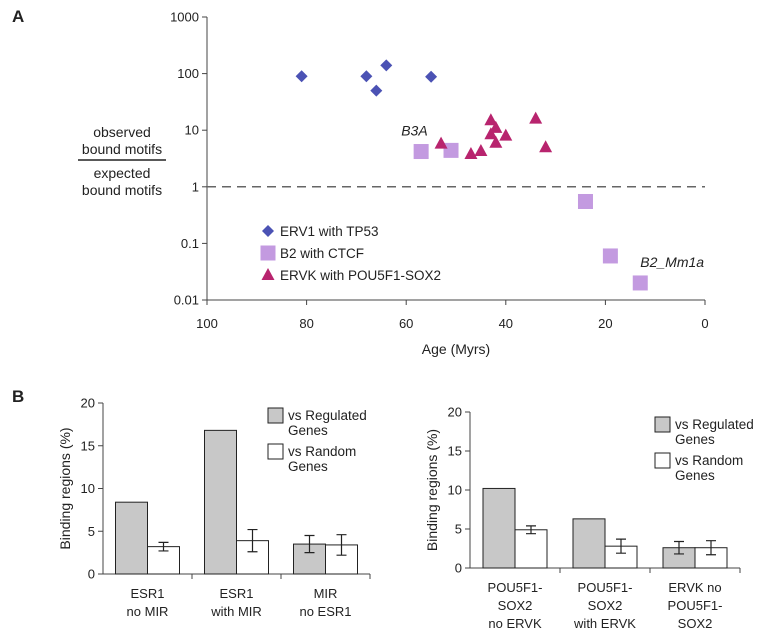 Image resolution: width=769 pixels, height=636 pixels. Describe the element at coordinates (360, 275) in the screenshot. I see `legend-label: ERVK with POU5F1-SOX2` at that location.